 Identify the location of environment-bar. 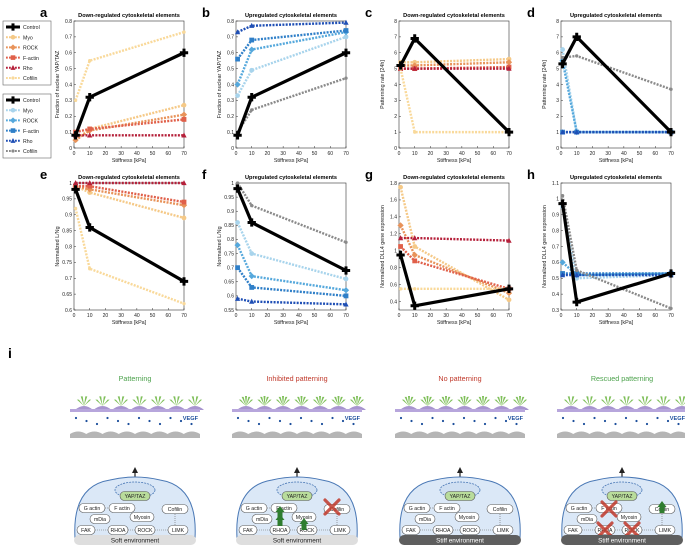
(297, 540).